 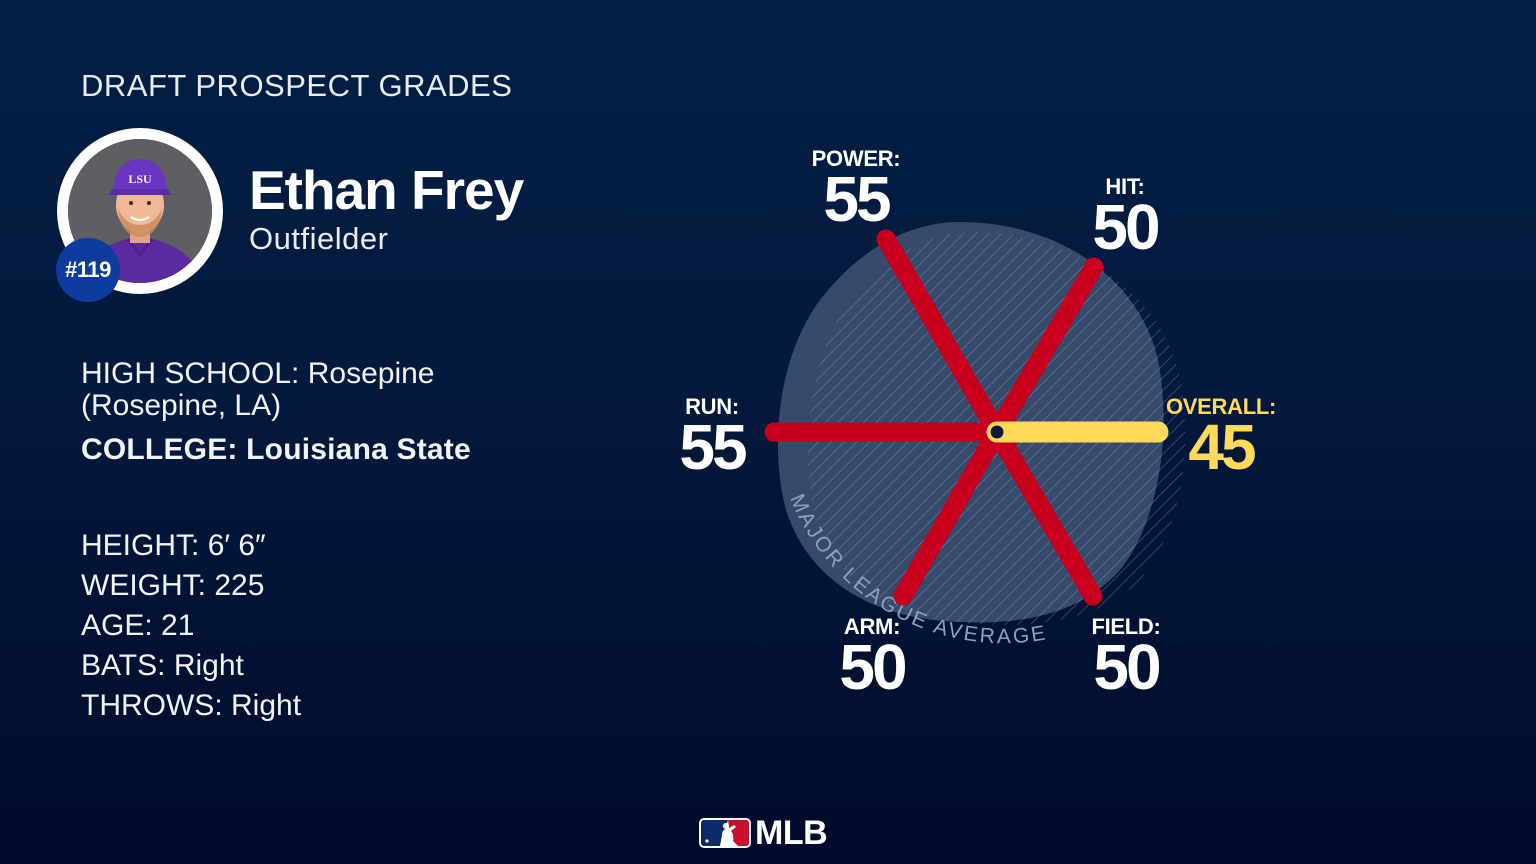 I want to click on stat-throws: THROWS: Right, so click(x=191, y=706).